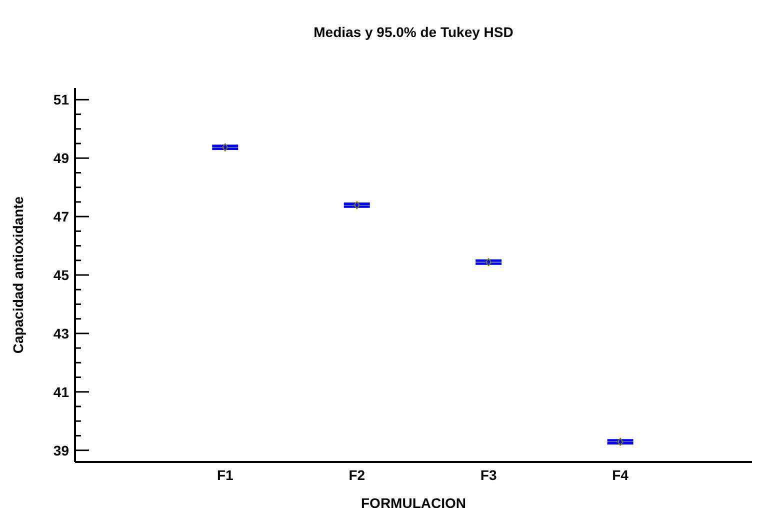 This screenshot has height=510, width=761. I want to click on y-tick-label: 45, so click(61, 275).